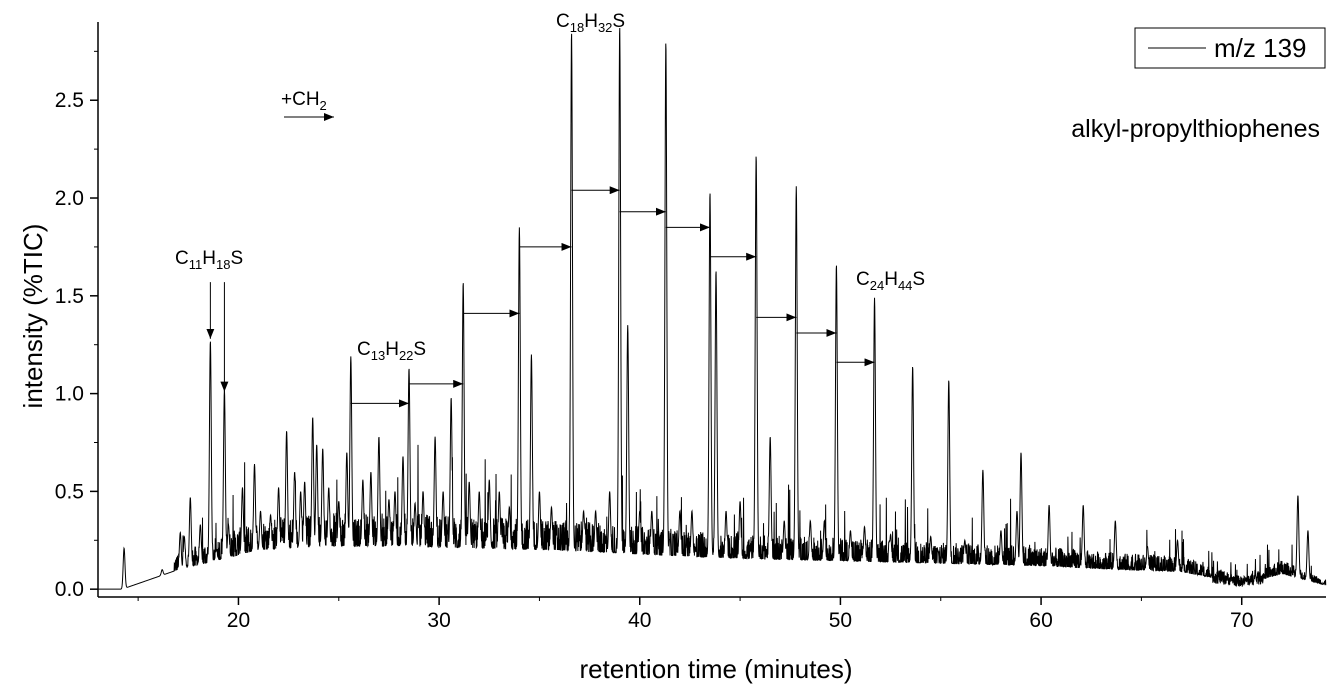  Describe the element at coordinates (438, 620) in the screenshot. I see `x-tick-label: 30` at that location.